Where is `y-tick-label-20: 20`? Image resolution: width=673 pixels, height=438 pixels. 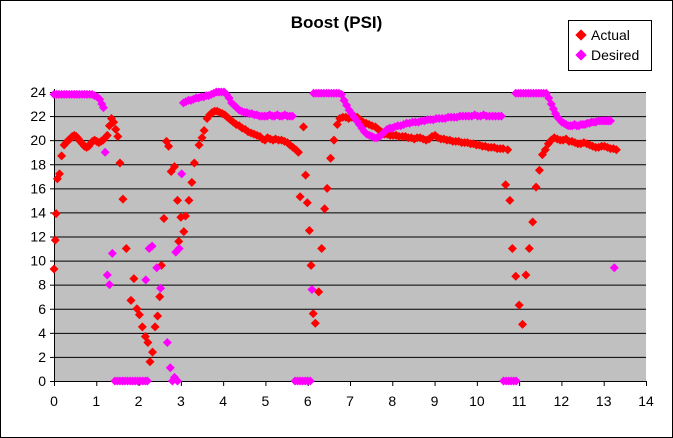
y-tick-label-20: 20 is located at coordinates (38, 140).